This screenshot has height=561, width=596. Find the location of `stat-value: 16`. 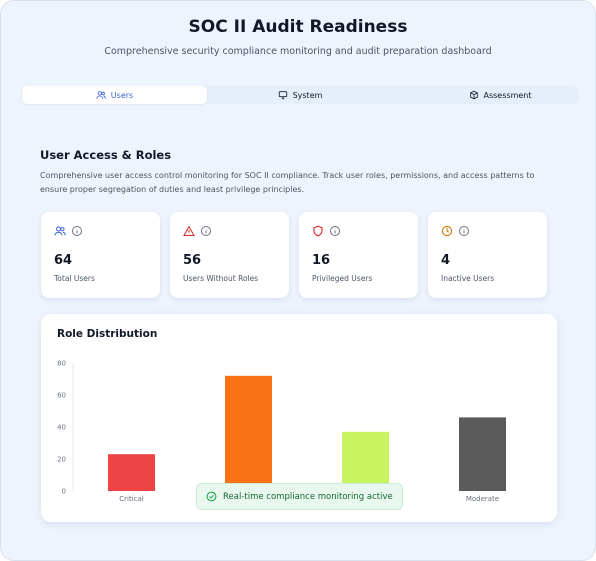

stat-value: 16 is located at coordinates (321, 260).